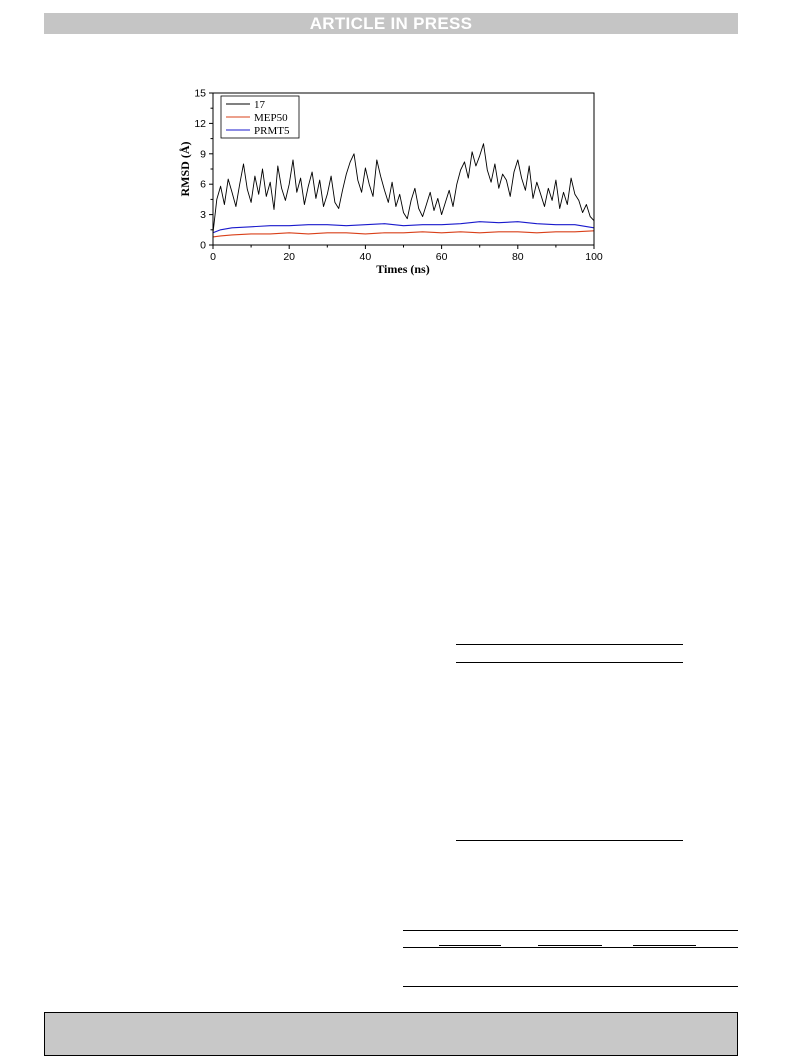  I want to click on y-tick-label: 6, so click(203, 185).